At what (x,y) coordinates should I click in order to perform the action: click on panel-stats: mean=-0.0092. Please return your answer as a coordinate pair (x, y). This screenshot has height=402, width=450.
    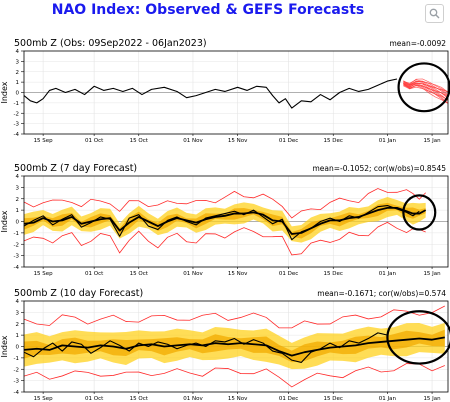
    Looking at the image, I should click on (417, 43).